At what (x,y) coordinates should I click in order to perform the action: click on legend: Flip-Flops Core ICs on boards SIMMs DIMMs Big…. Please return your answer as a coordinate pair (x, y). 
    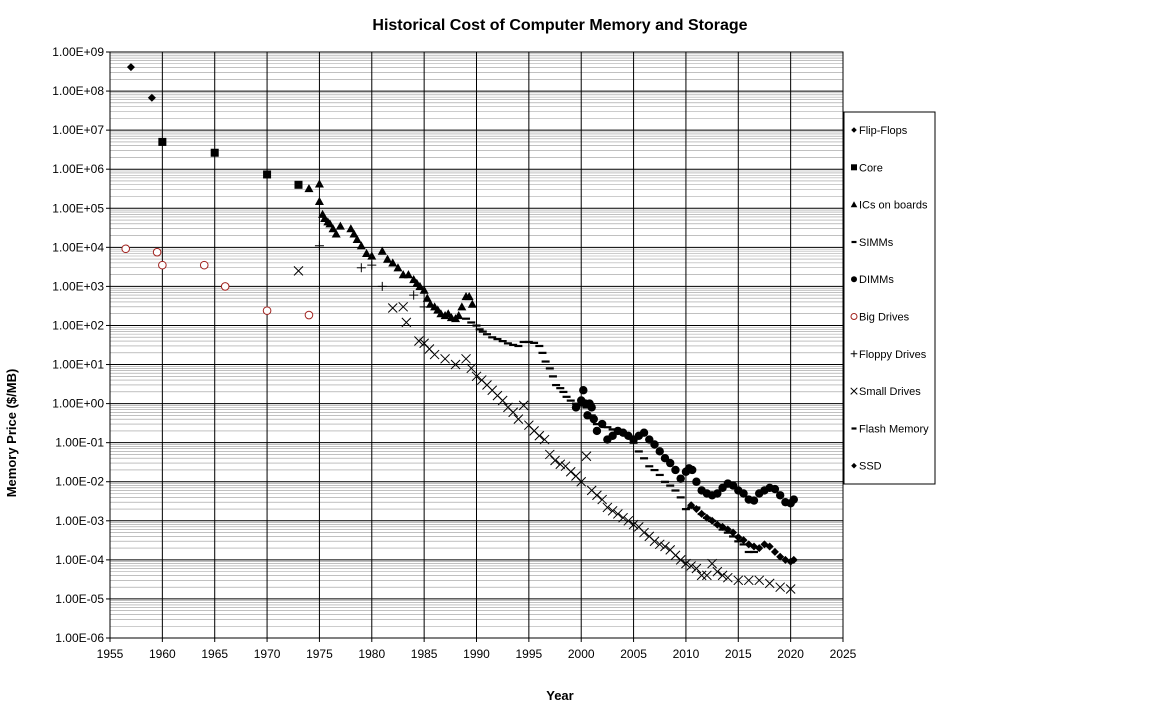
    Looking at the image, I should click on (889, 298).